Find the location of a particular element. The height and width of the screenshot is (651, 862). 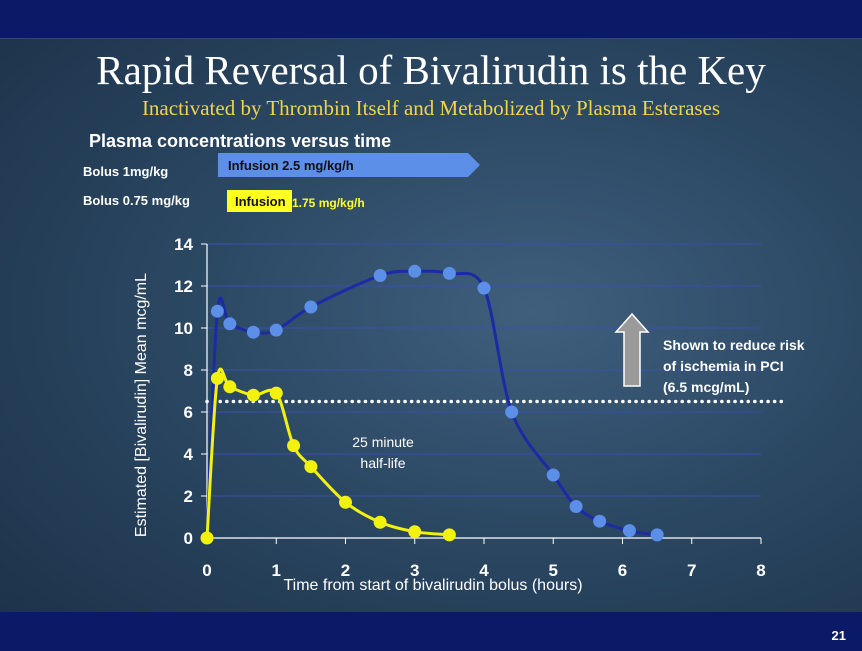

x-tick-label-7: 7 is located at coordinates (691, 570).